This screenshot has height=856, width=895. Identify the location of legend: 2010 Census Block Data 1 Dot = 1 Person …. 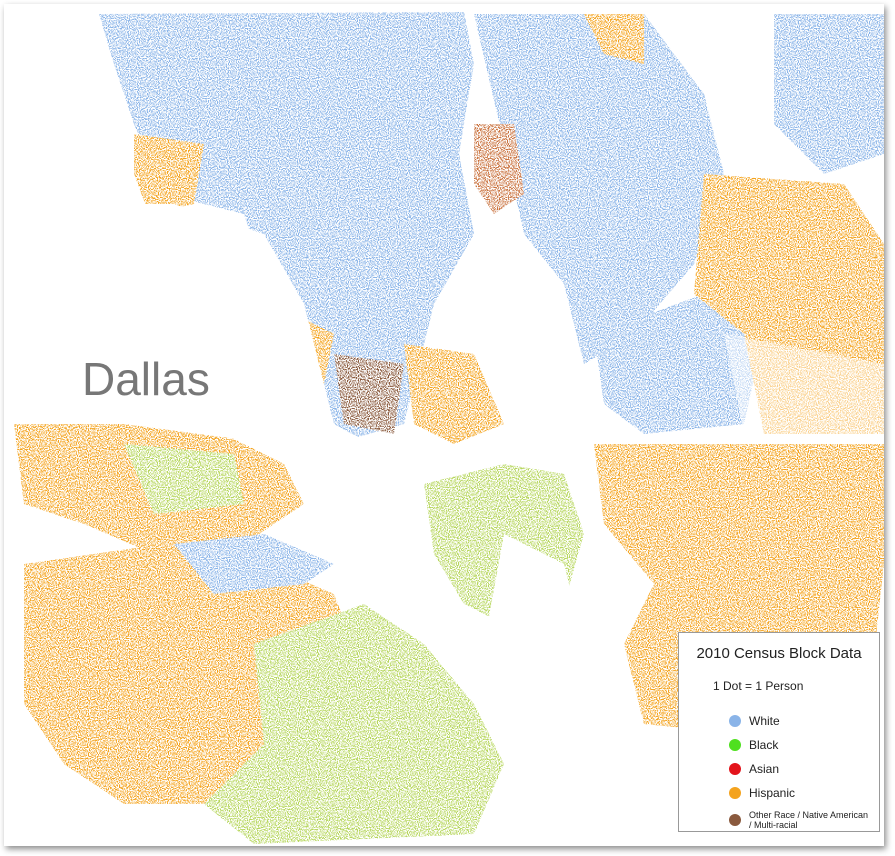
(779, 732).